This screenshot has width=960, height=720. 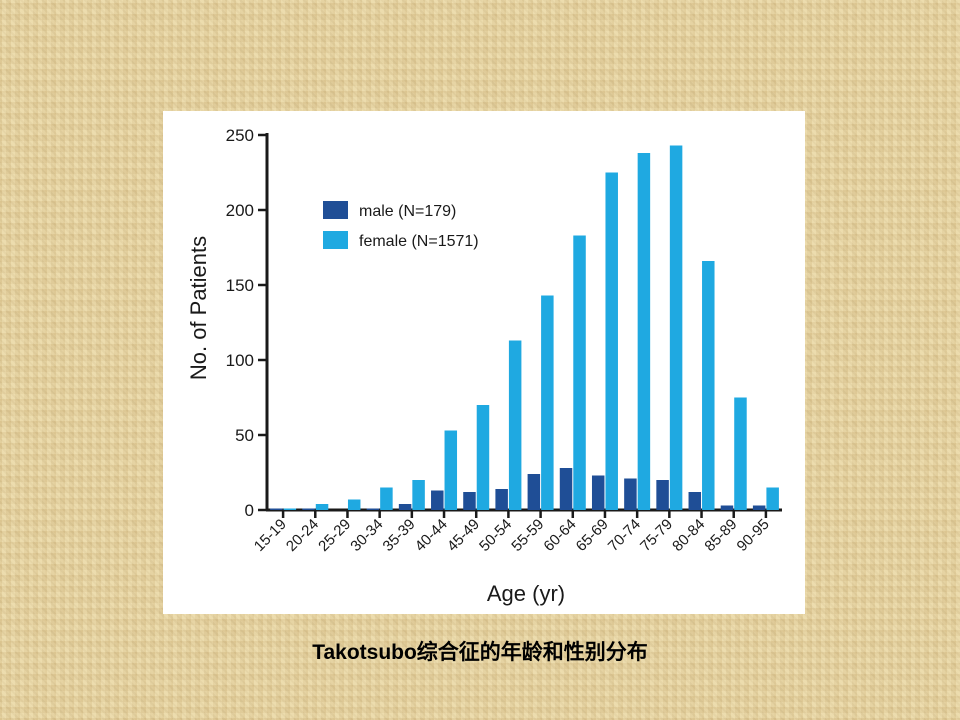 What do you see at coordinates (463, 535) in the screenshot?
I see `x-tick-label: 45-49` at bounding box center [463, 535].